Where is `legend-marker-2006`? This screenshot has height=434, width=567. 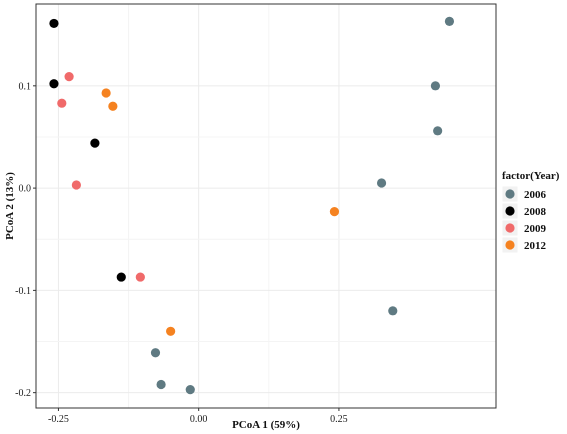 legend-marker-2006 is located at coordinates (510, 194).